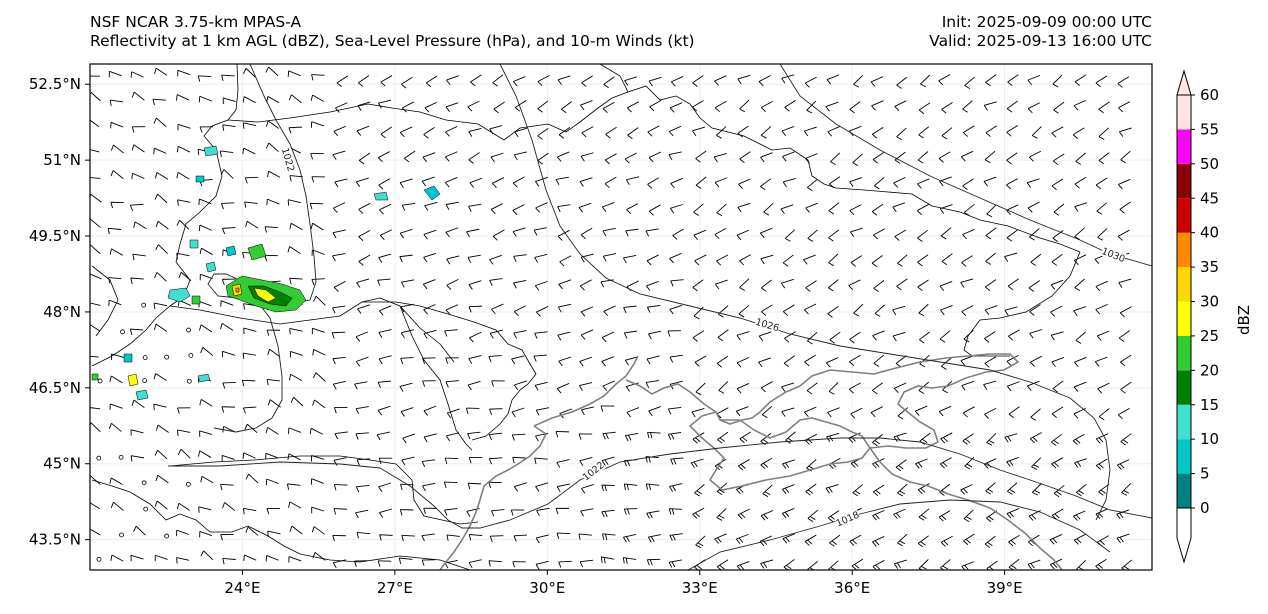 This screenshot has width=1268, height=614. I want to click on coast-kherson-crimea, so click(713, 402).